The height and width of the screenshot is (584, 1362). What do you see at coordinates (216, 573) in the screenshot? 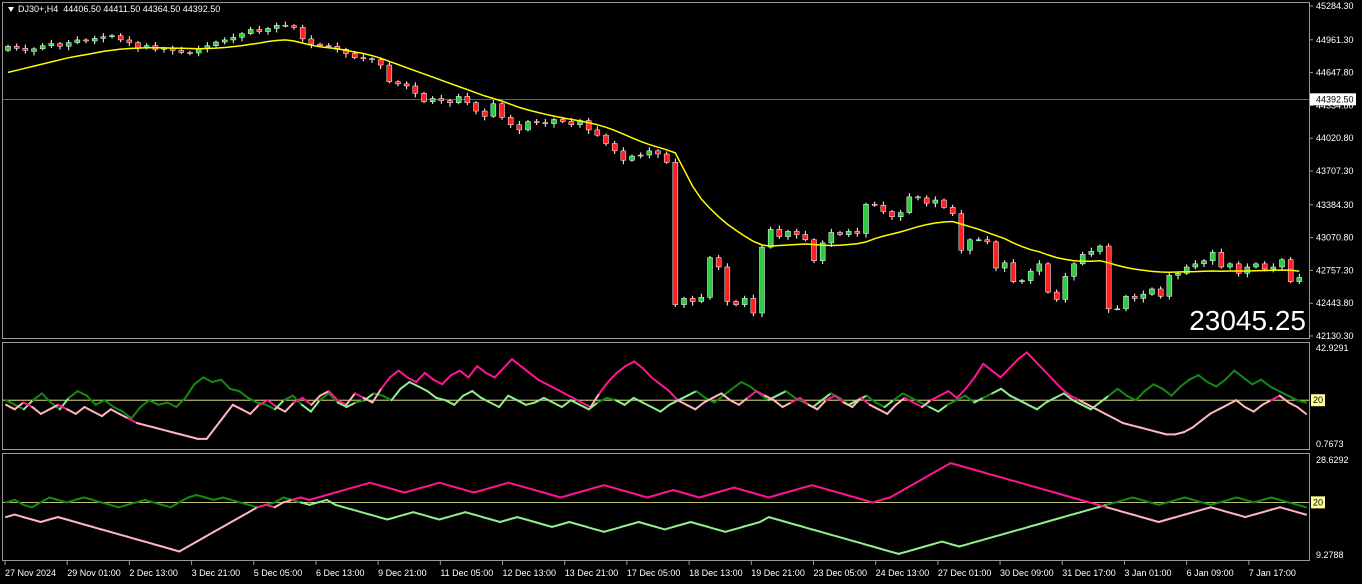
I see `time-tick-label: 3 Dec 21:00` at bounding box center [216, 573].